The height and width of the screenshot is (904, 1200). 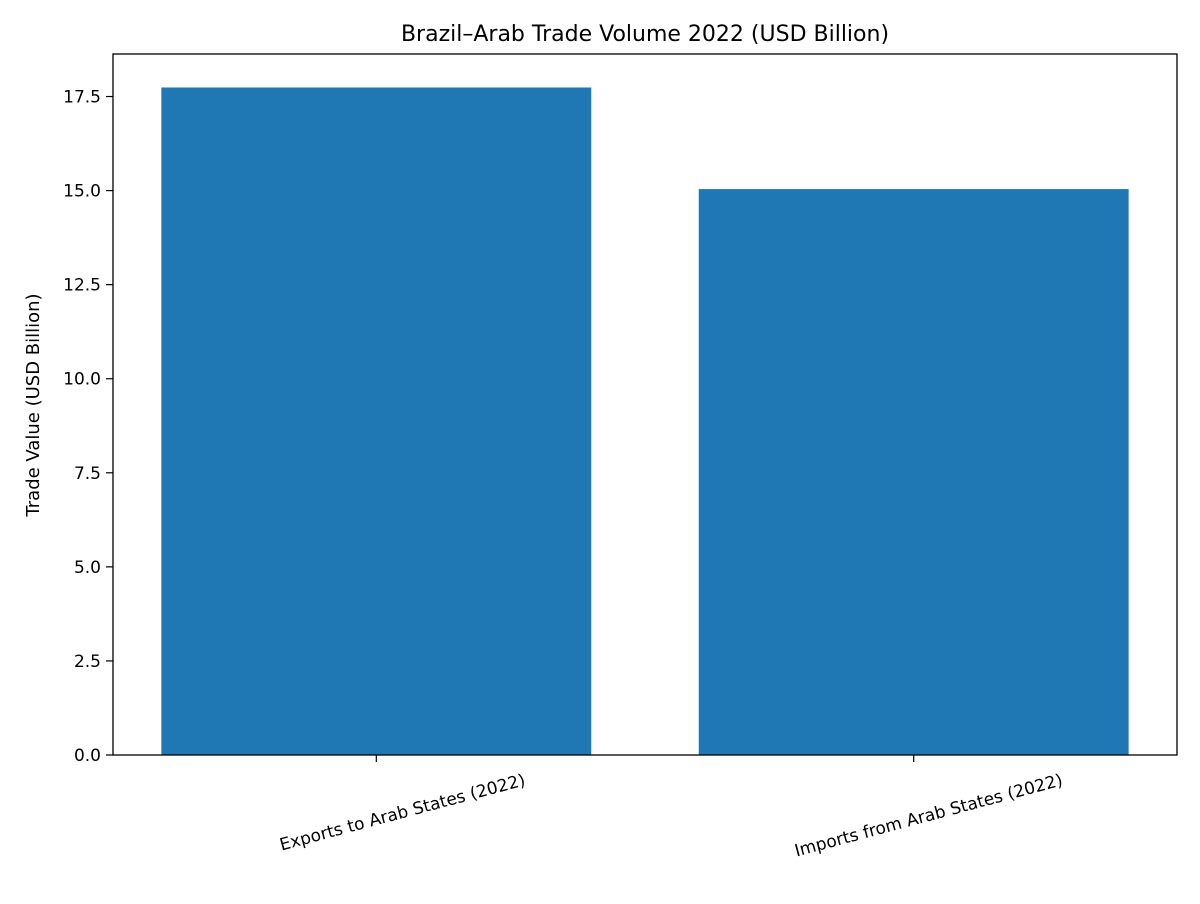 I want to click on y-axis-ticks: 0.0 2.5 5.0 7.5 10.0 12.5 15.0 17.5, so click(x=88, y=427).